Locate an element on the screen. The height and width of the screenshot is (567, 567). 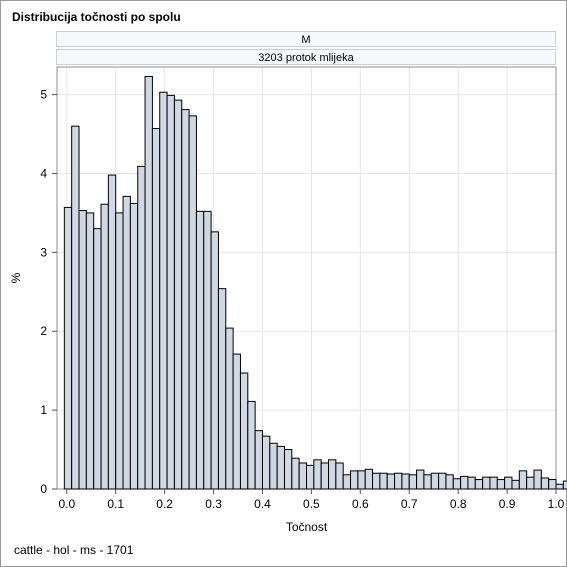
y-tick-label: 4 is located at coordinates (43, 173).